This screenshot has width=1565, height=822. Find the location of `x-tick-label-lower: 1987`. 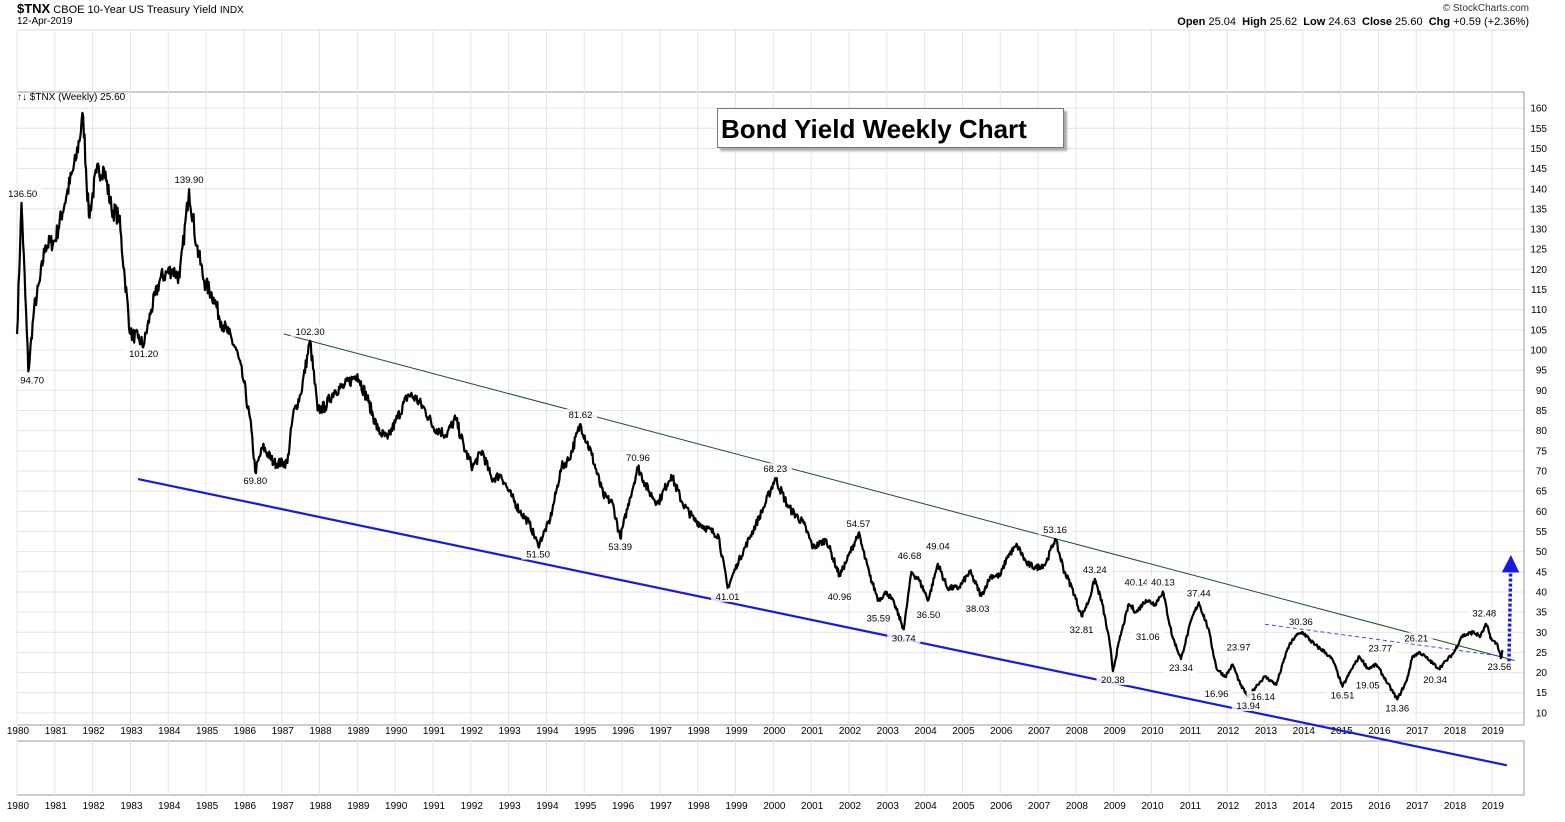

x-tick-label-lower: 1987 is located at coordinates (283, 806).